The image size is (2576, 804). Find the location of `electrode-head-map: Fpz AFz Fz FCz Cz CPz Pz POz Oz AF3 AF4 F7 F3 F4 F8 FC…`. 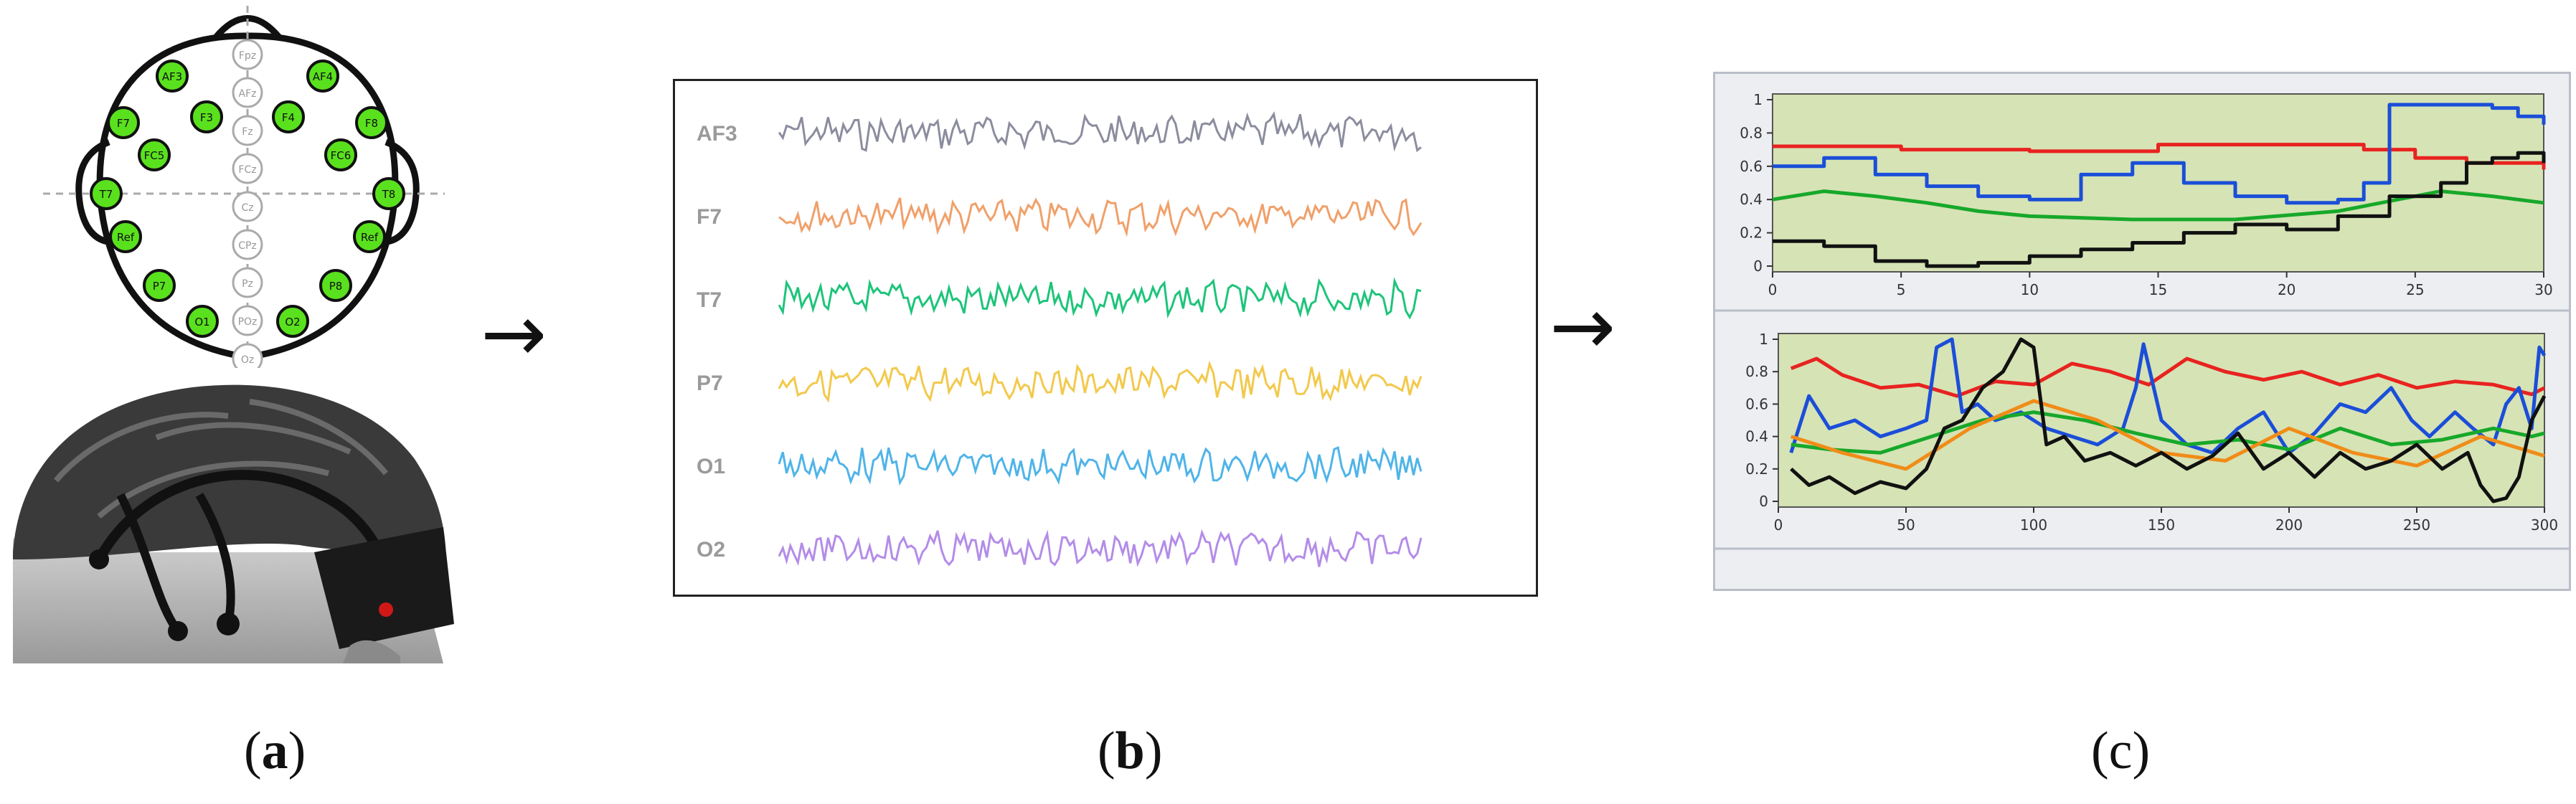

electrode-head-map: Fpz AFz Fz FCz Cz CPz Pz POz Oz AF3 AF4 F7 F3 F4 F8 FC… is located at coordinates (244, 187).